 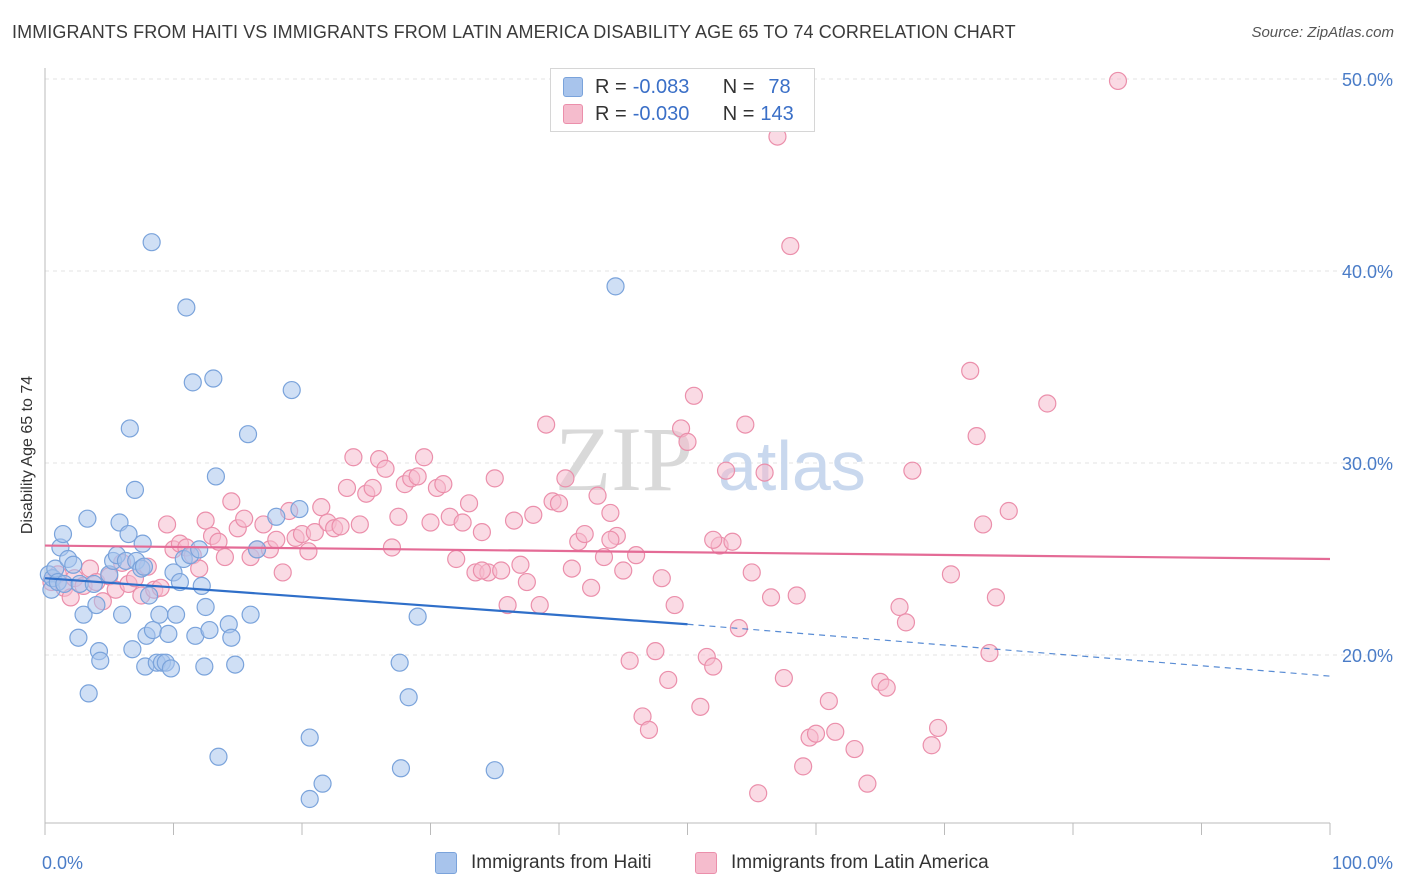 What do you see at coordinates (366, 601) in the screenshot?
I see `trend-line-haiti` at bounding box center [366, 601].